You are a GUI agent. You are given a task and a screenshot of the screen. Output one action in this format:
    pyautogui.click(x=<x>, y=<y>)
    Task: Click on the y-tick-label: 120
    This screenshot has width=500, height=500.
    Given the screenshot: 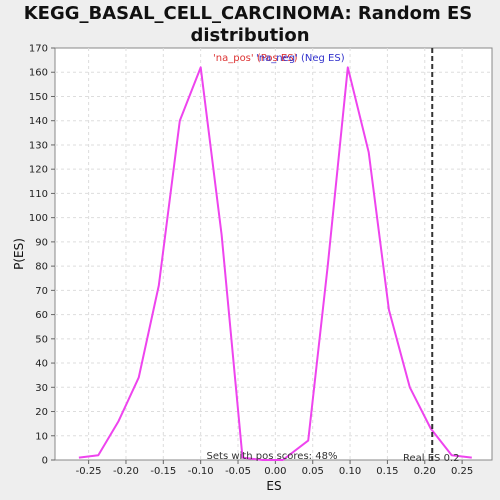 What is the action you would take?
    pyautogui.click(x=38, y=170)
    